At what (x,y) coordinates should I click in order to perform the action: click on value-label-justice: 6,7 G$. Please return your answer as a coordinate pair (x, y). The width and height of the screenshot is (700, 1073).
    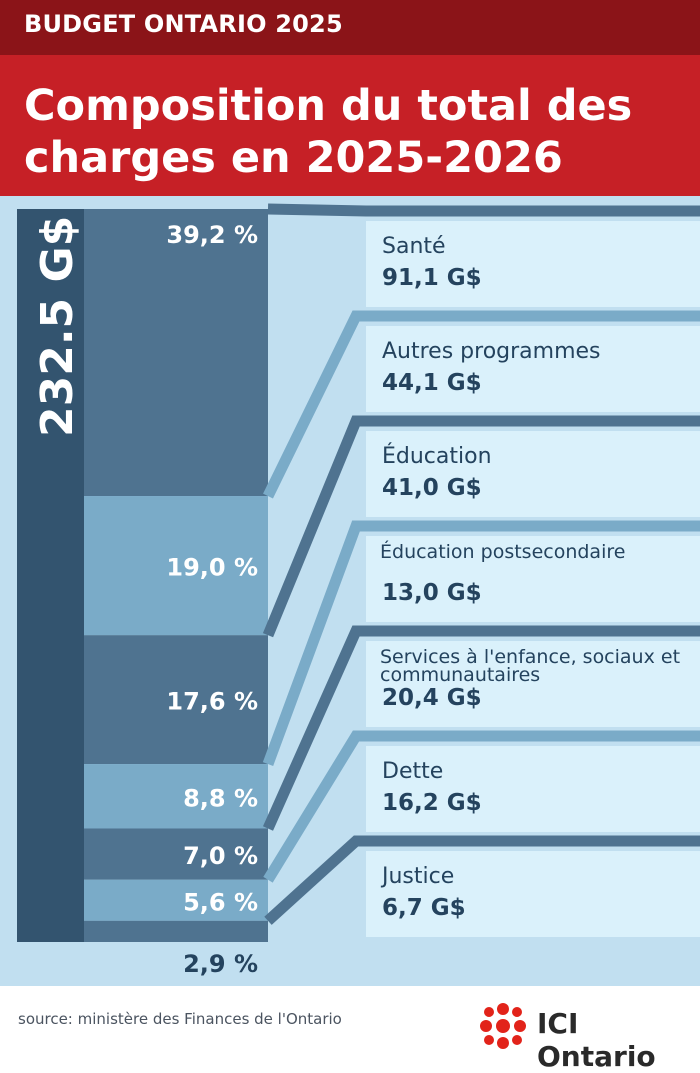
    Looking at the image, I should click on (424, 908).